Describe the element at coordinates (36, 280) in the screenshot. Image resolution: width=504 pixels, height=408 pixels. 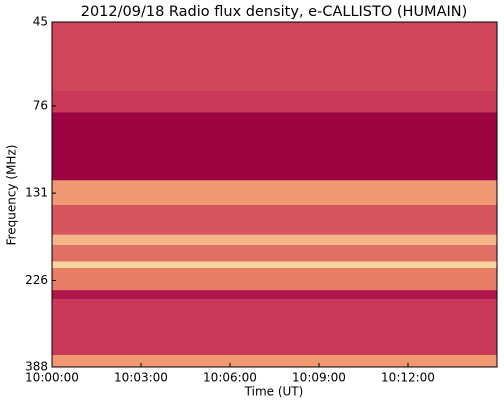
I see `y-tick-label: 226` at that location.